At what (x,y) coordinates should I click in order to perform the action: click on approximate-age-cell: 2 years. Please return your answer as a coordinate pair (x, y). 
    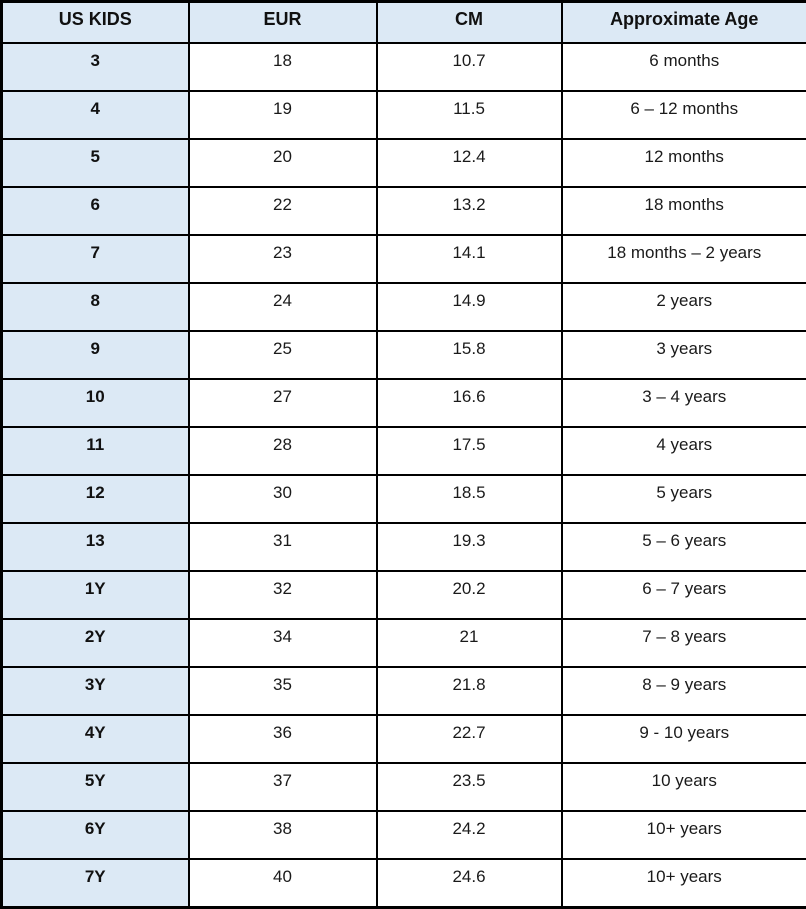
    Looking at the image, I should click on (684, 307).